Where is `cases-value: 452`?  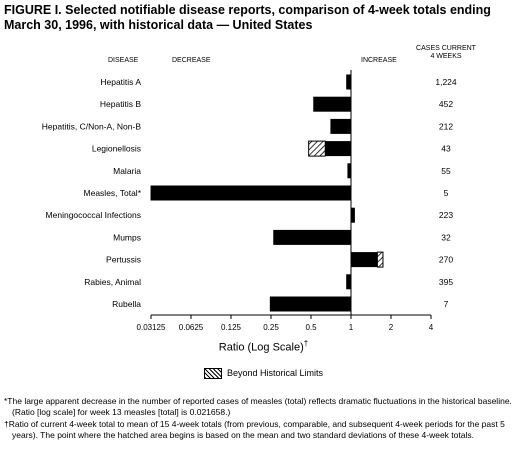
cases-value: 452 is located at coordinates (446, 104).